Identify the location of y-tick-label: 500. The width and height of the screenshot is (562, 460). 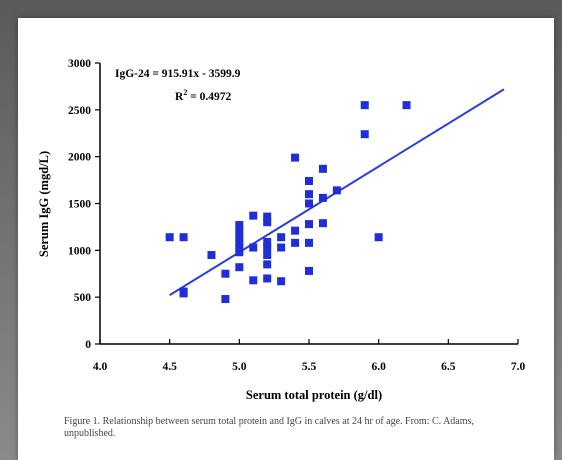
(83, 298).